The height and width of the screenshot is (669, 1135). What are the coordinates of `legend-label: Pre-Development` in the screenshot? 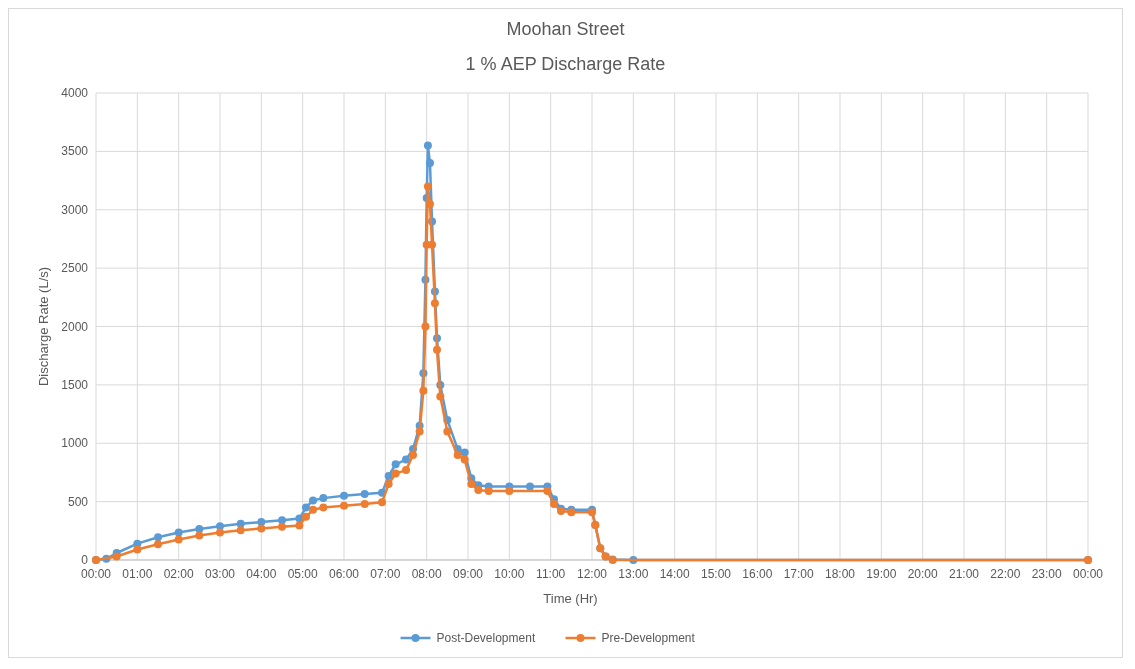 It's located at (648, 638).